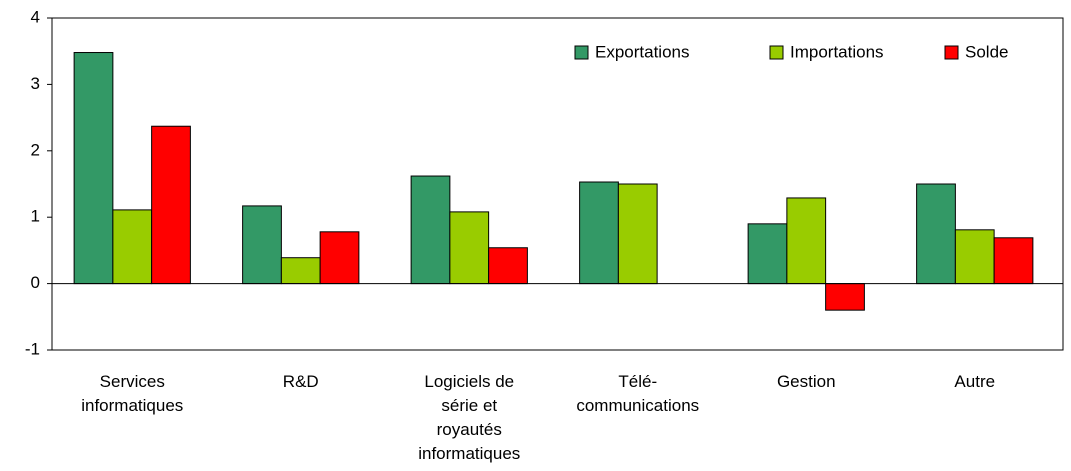 This screenshot has height=471, width=1071. What do you see at coordinates (642, 51) in the screenshot?
I see `legend-label: Exportations` at bounding box center [642, 51].